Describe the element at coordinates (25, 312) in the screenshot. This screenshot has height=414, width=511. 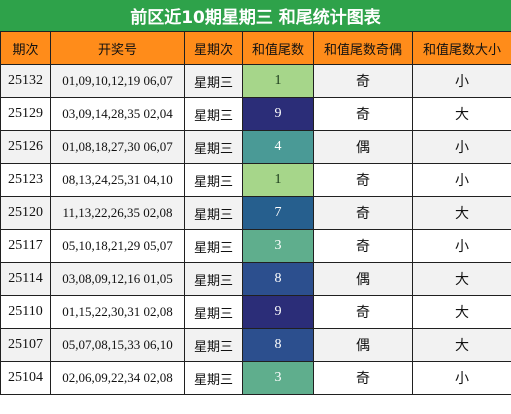
I see `issue-cell: 25110` at that location.